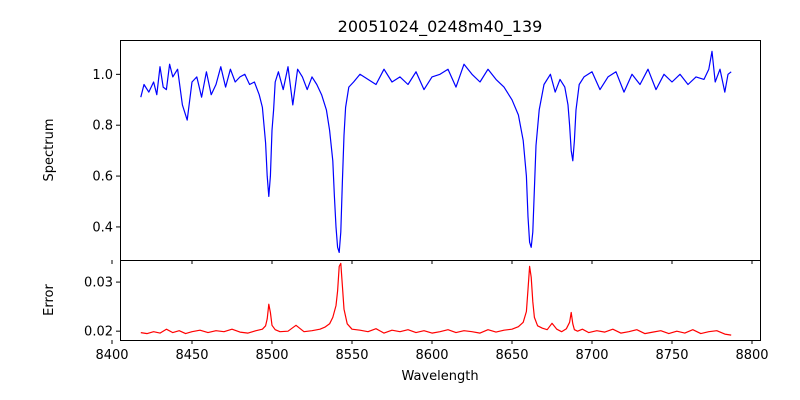  I want to click on x-tick-label-5: 8650, so click(511, 355).